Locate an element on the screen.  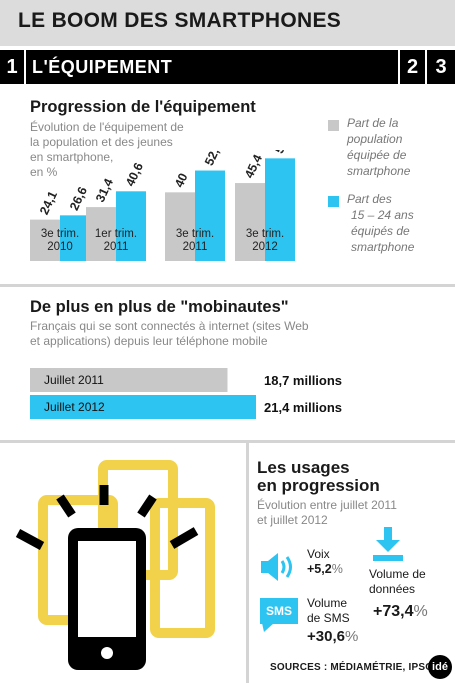
legend-line: 15 – 24 ans is located at coordinates (382, 215).